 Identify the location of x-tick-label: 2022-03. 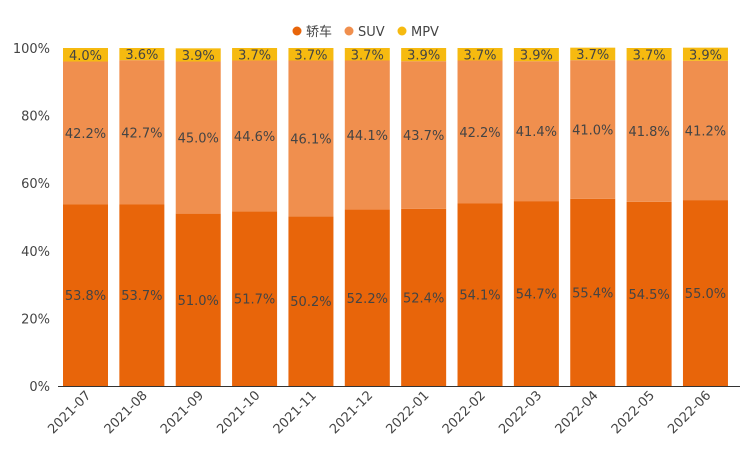
(520, 412).